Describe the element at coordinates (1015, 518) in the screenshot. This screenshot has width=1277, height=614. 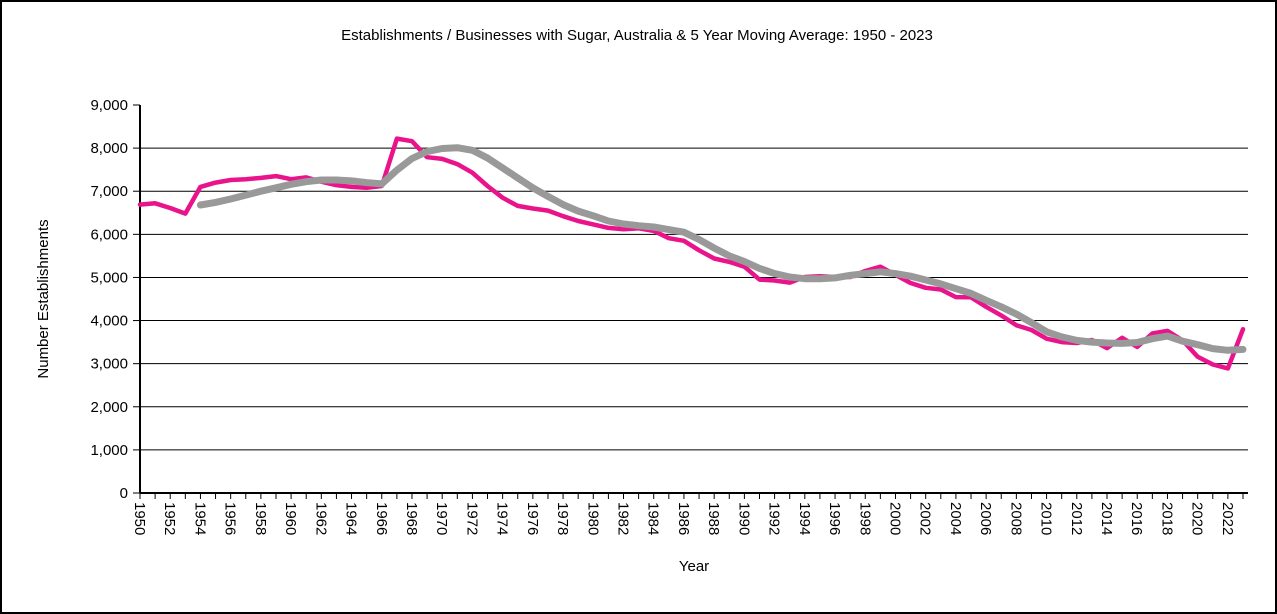
I see `x-tick-label: 2008` at that location.